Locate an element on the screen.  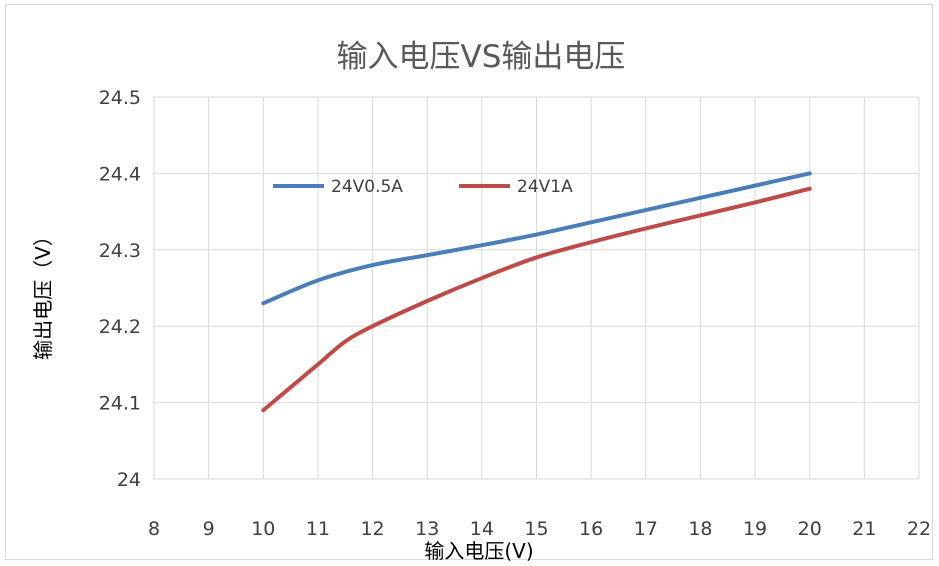
x-tick-label: 19 is located at coordinates (755, 529).